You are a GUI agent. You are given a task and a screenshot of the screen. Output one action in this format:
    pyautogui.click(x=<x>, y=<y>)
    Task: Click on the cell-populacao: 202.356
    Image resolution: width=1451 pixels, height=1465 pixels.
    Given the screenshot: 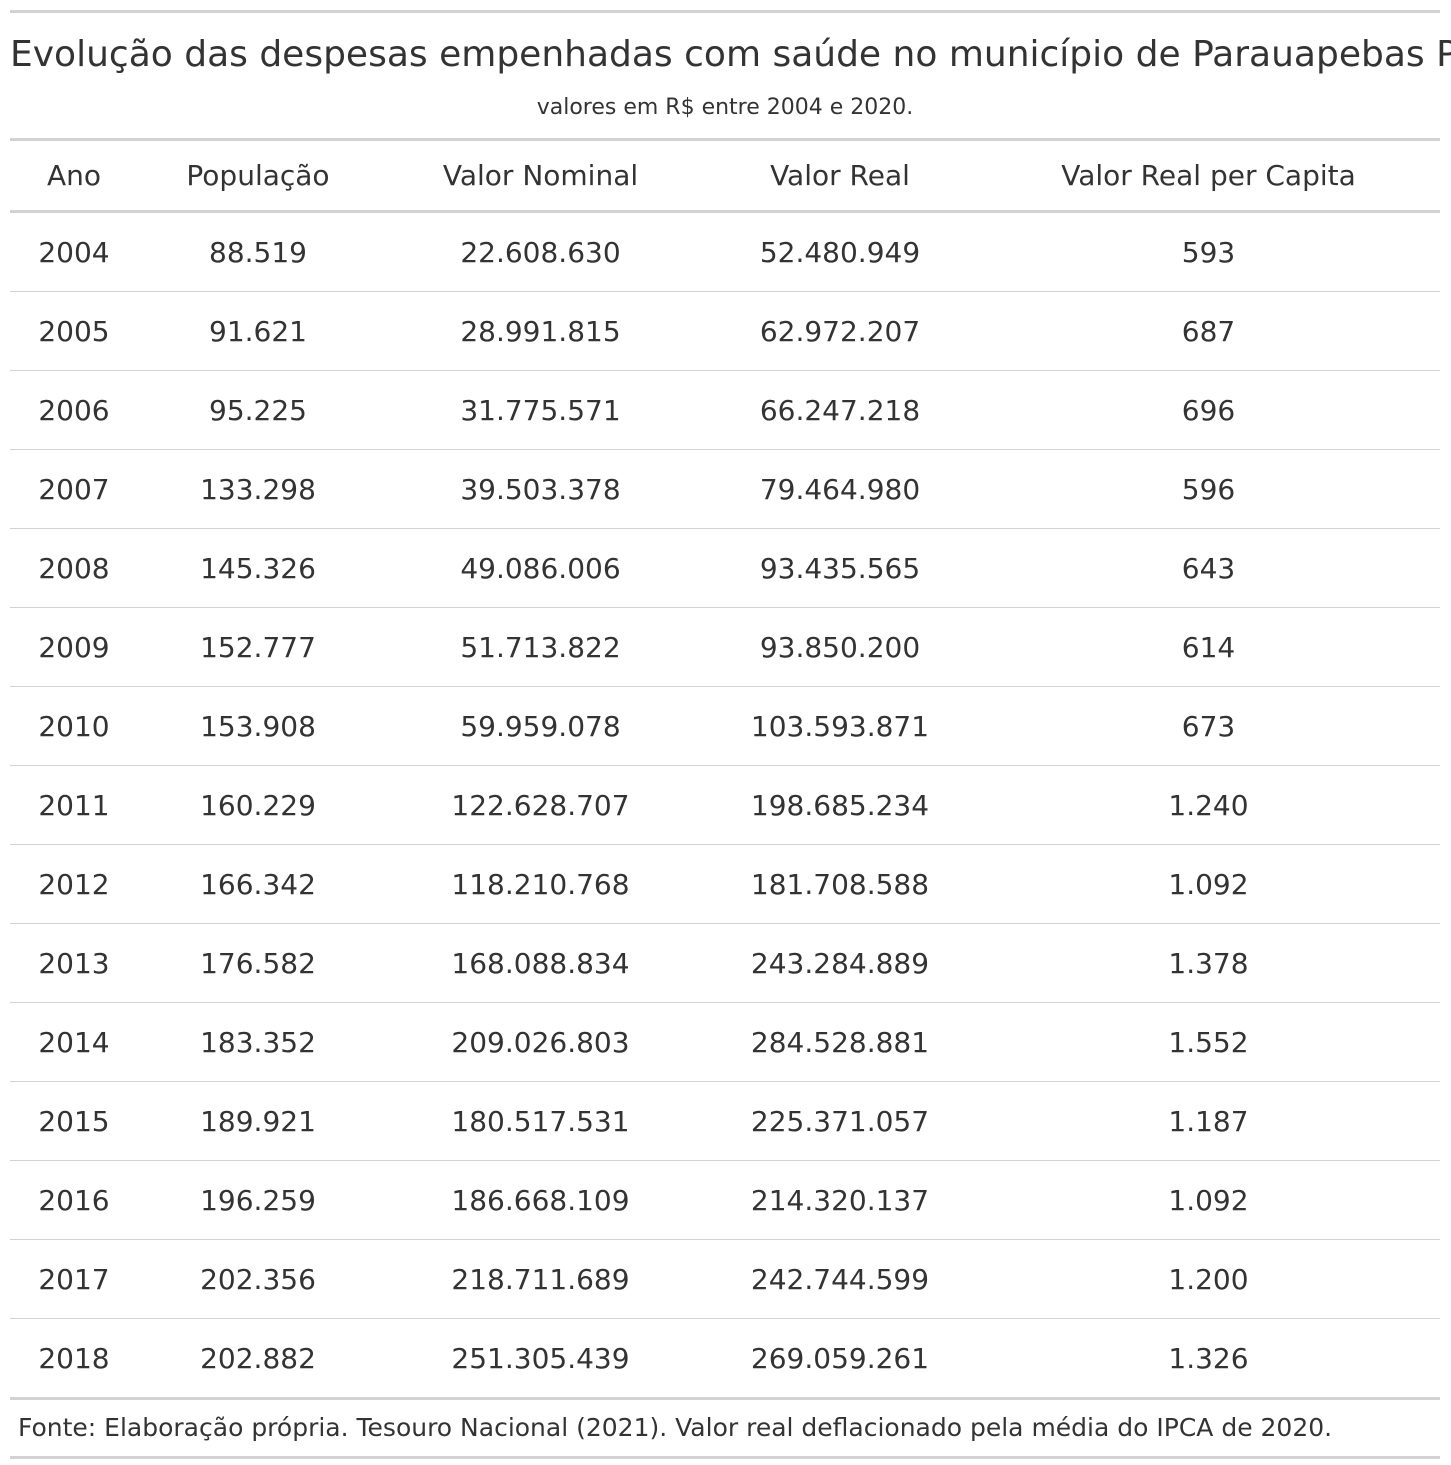 What is the action you would take?
    pyautogui.click(x=258, y=1279)
    